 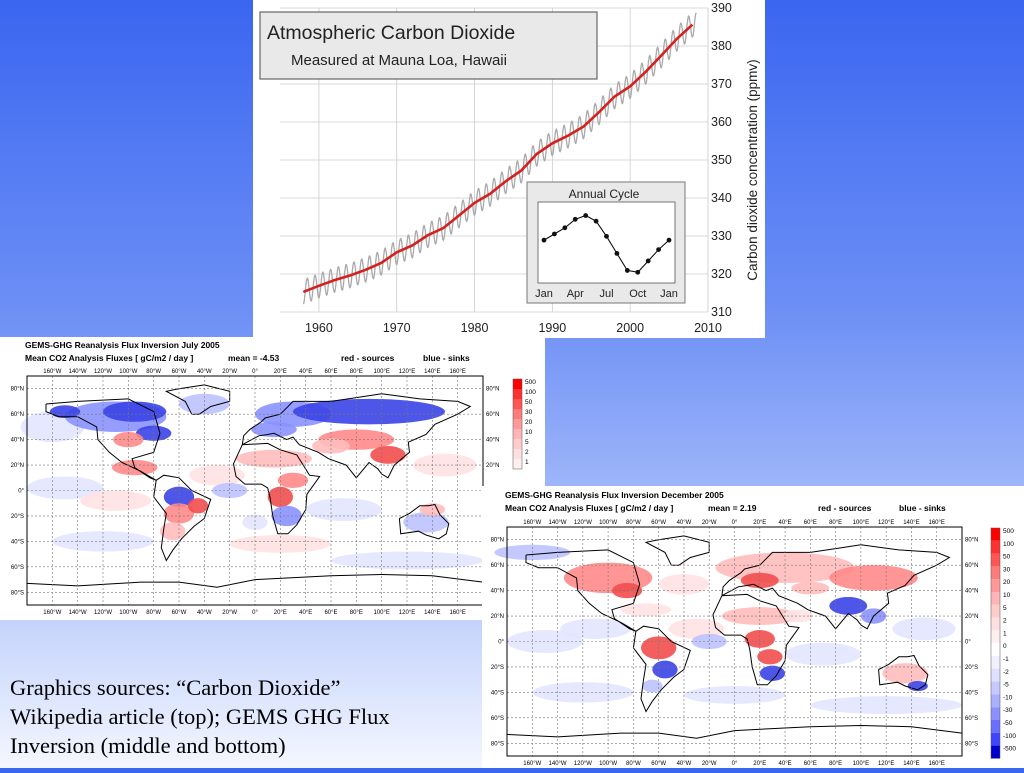 What do you see at coordinates (153, 372) in the screenshot?
I see `lon-label-top: 80°W` at bounding box center [153, 372].